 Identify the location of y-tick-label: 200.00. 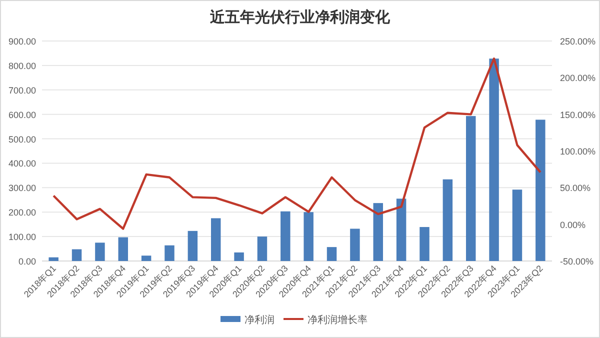
(22, 213).